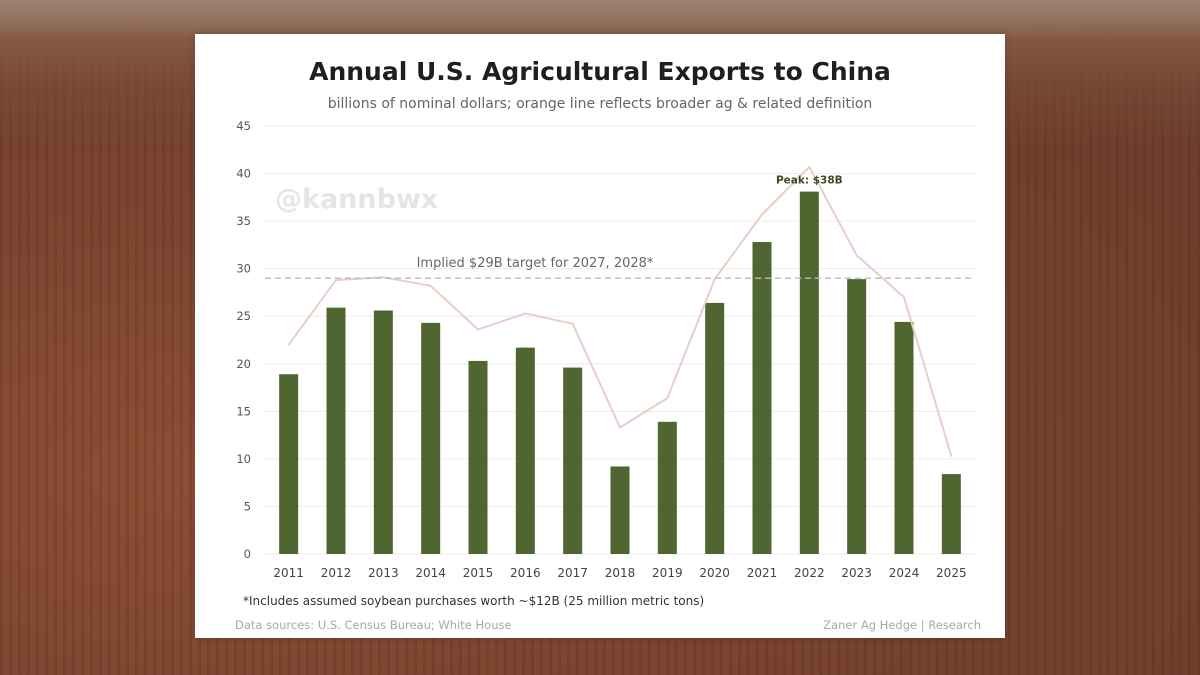 The height and width of the screenshot is (675, 1200). Describe the element at coordinates (809, 573) in the screenshot. I see `x-tick-label: 2022` at that location.